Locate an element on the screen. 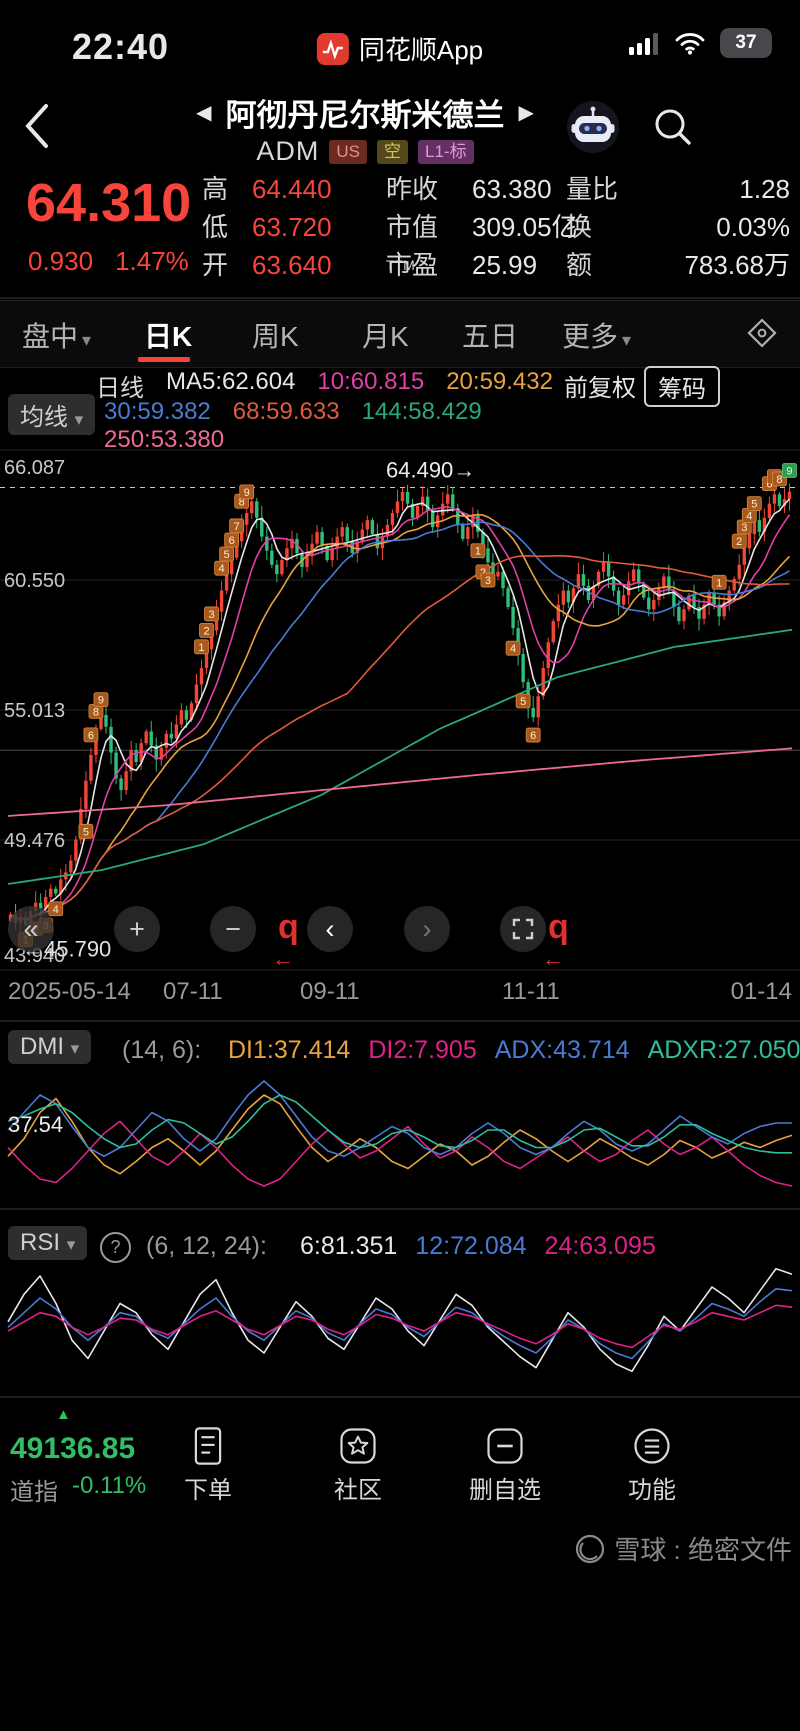 Image resolution: width=800 pixels, height=1731 pixels. last-price: 64.310 is located at coordinates (109, 203).